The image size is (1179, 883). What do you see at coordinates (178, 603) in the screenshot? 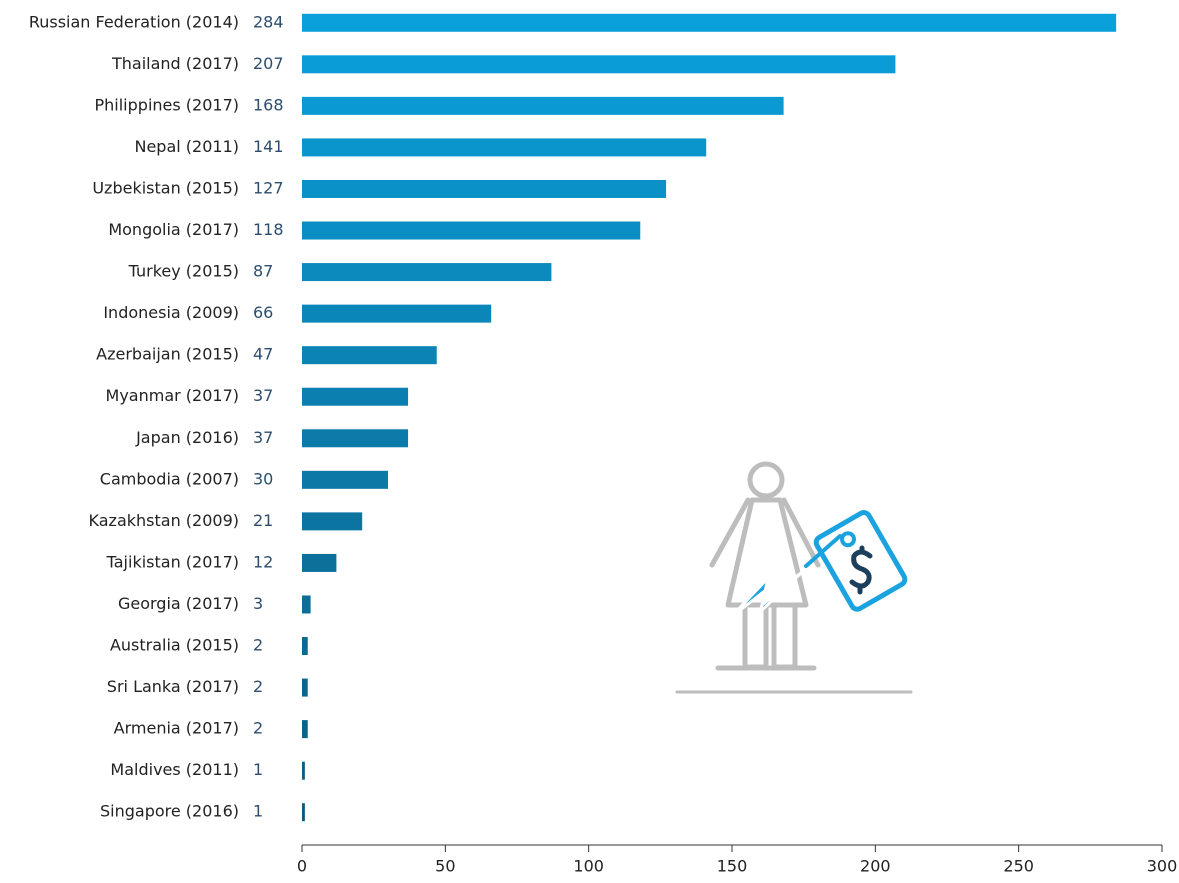
I see `y-tick-label: Georgia (2017)` at bounding box center [178, 603].